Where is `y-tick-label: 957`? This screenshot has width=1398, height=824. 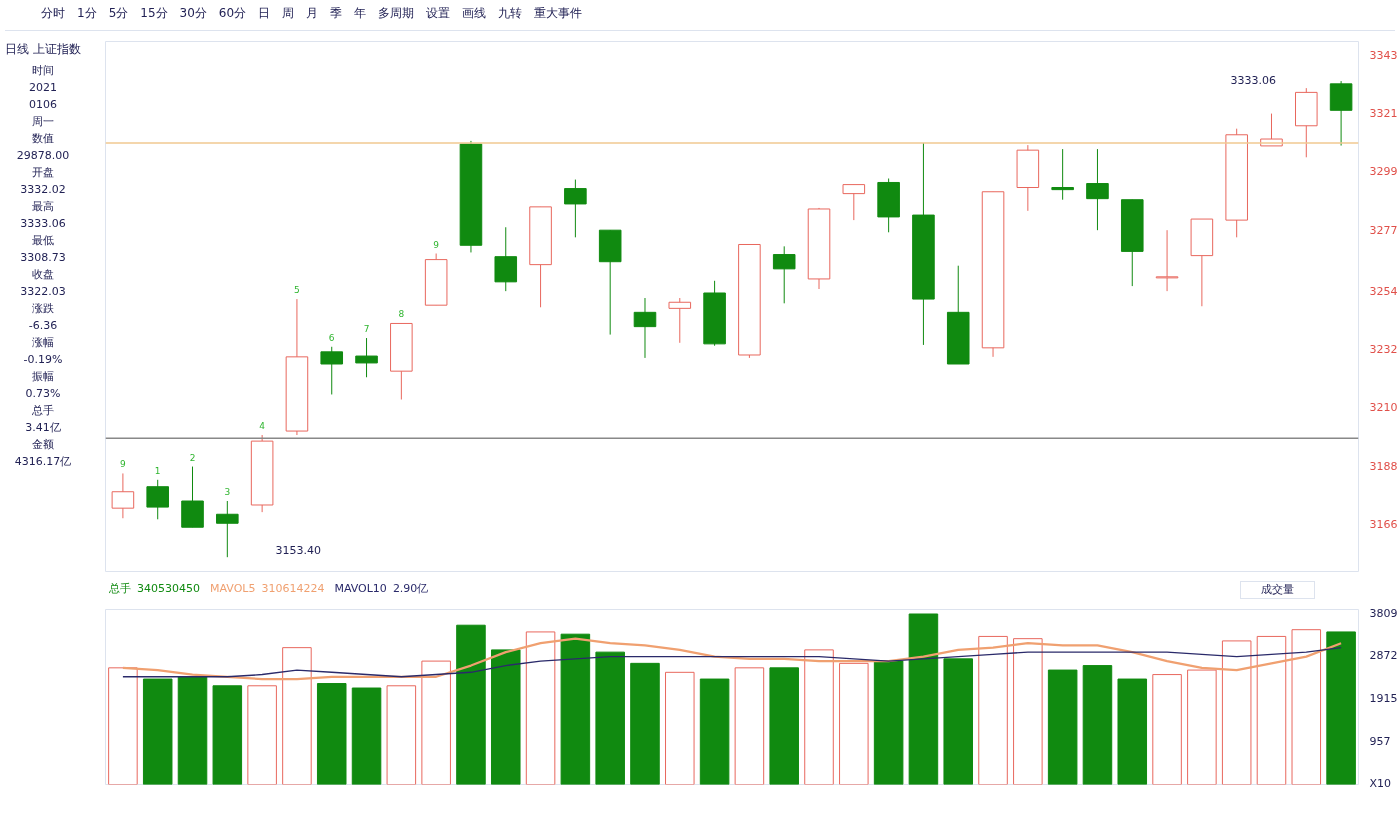 y-tick-label: 957 is located at coordinates (1380, 742).